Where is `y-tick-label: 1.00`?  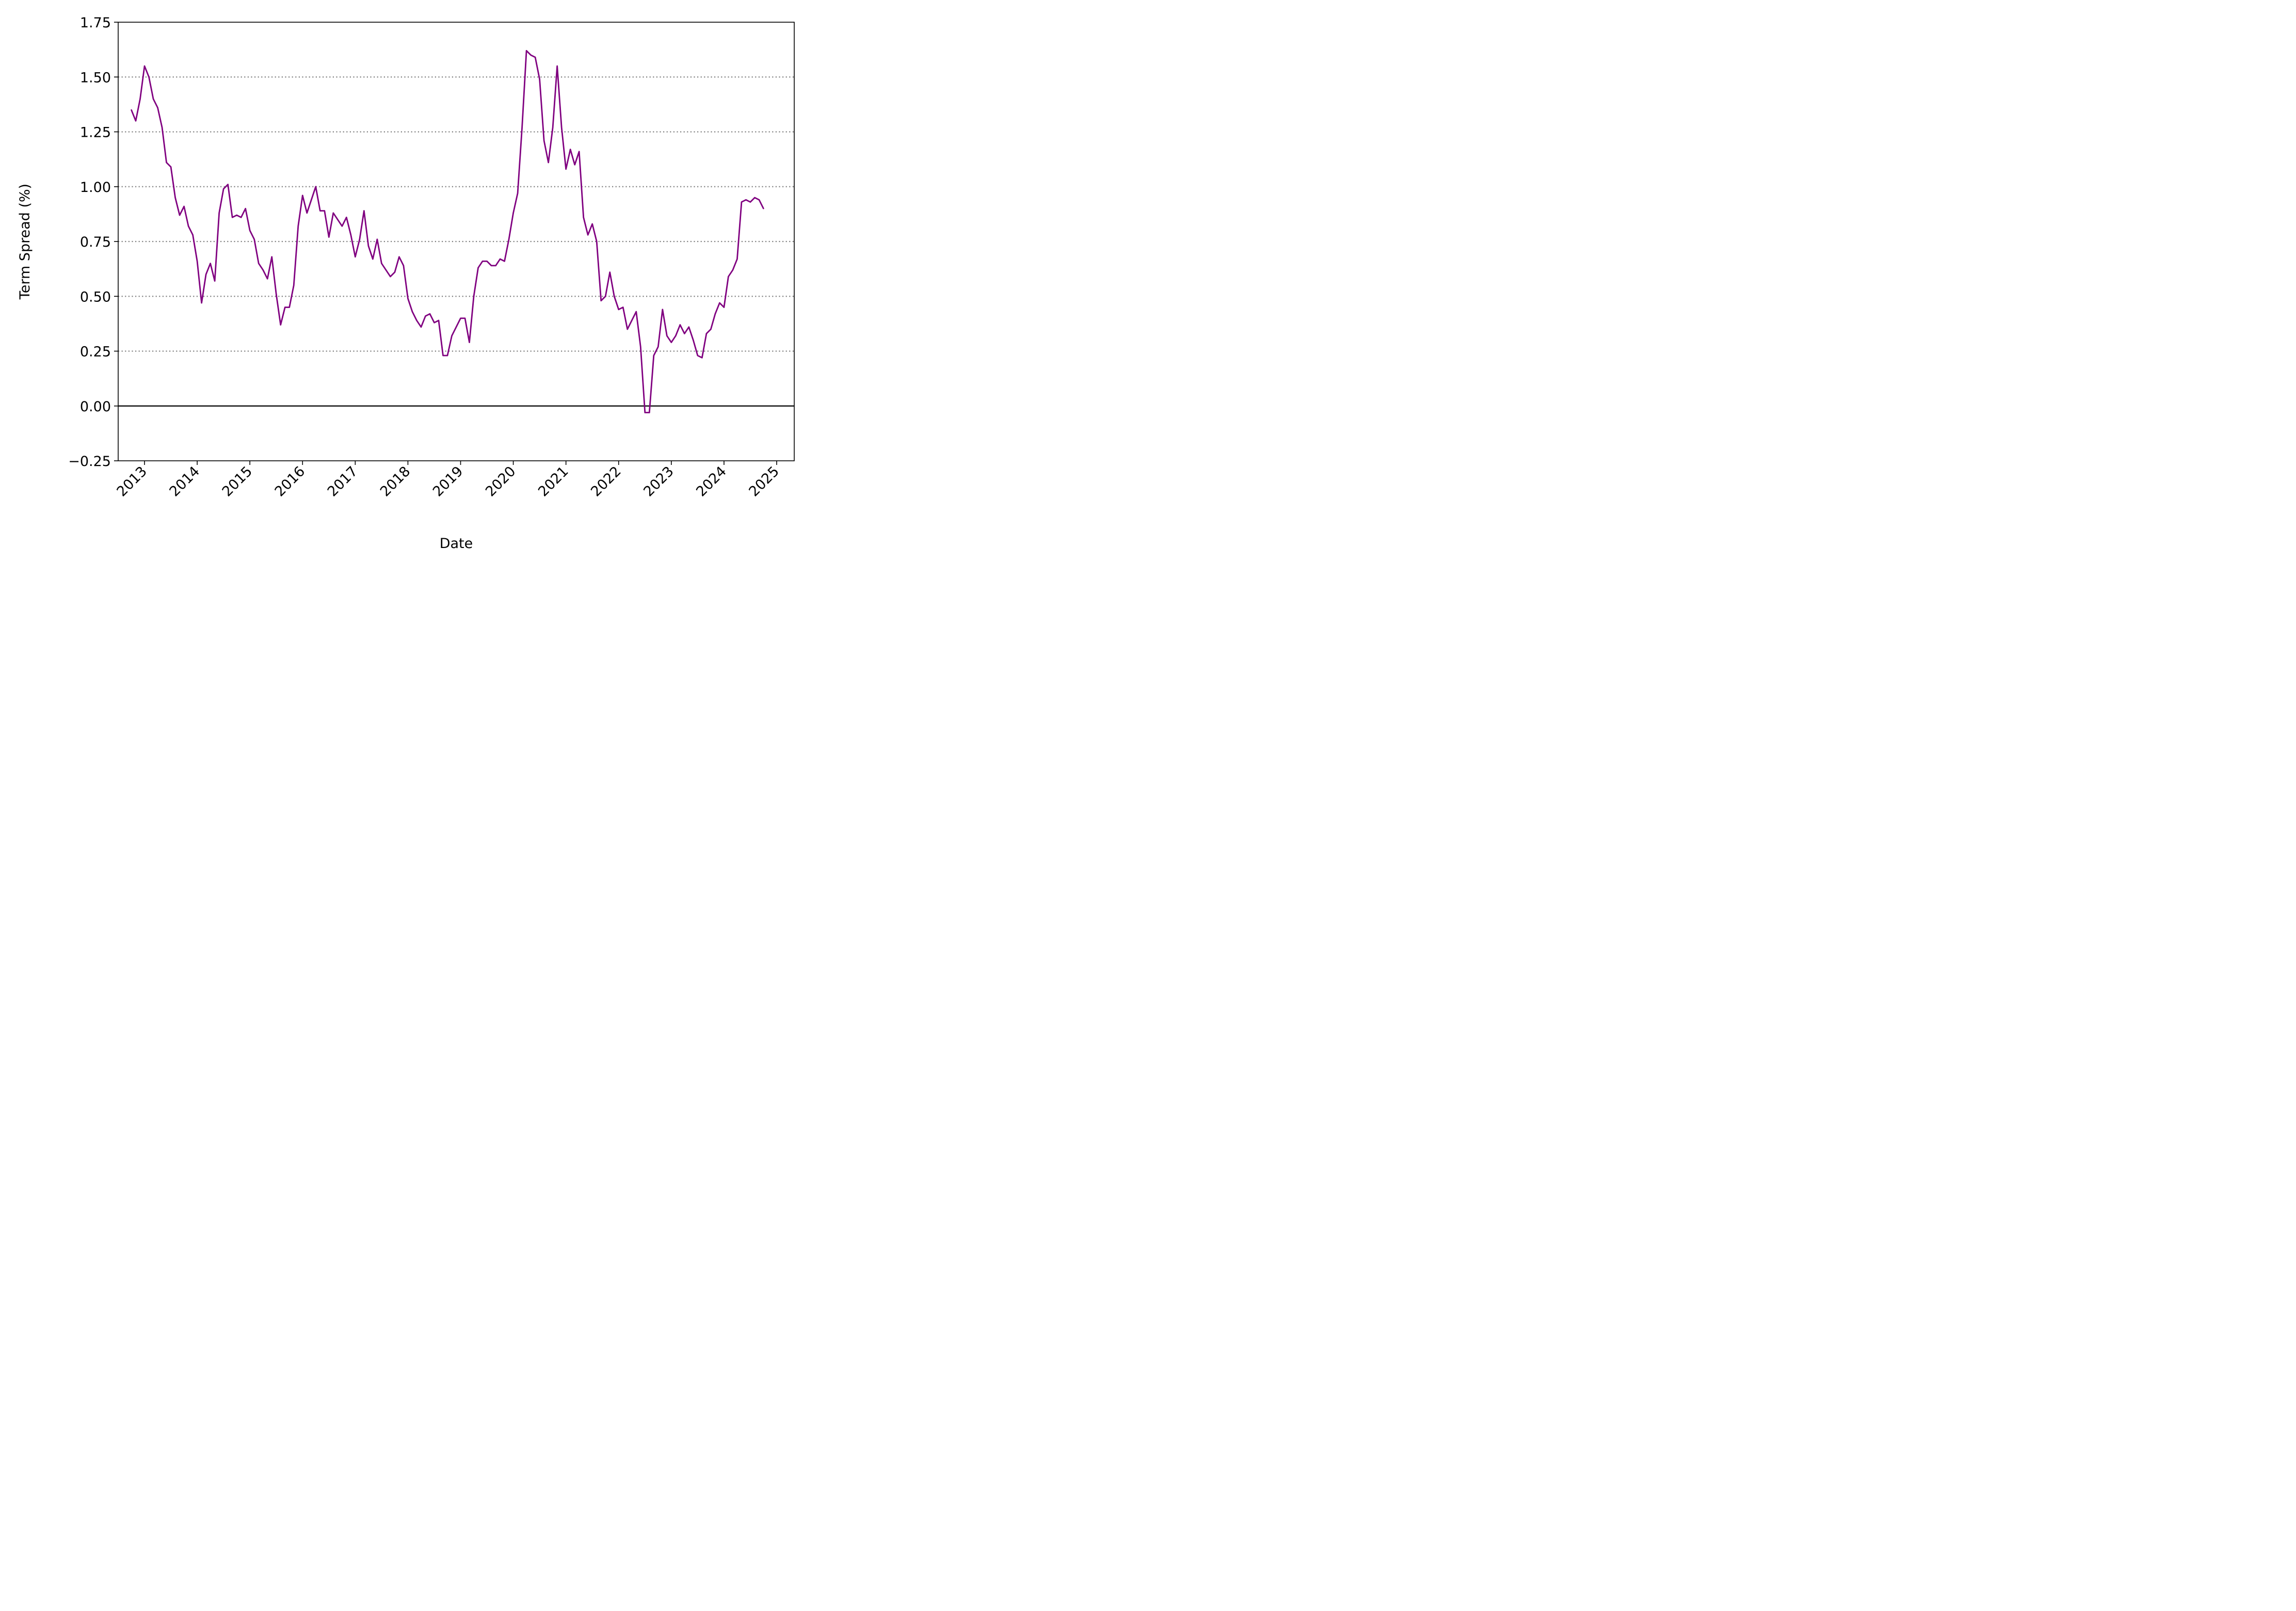
y-tick-label: 1.00 is located at coordinates (95, 188).